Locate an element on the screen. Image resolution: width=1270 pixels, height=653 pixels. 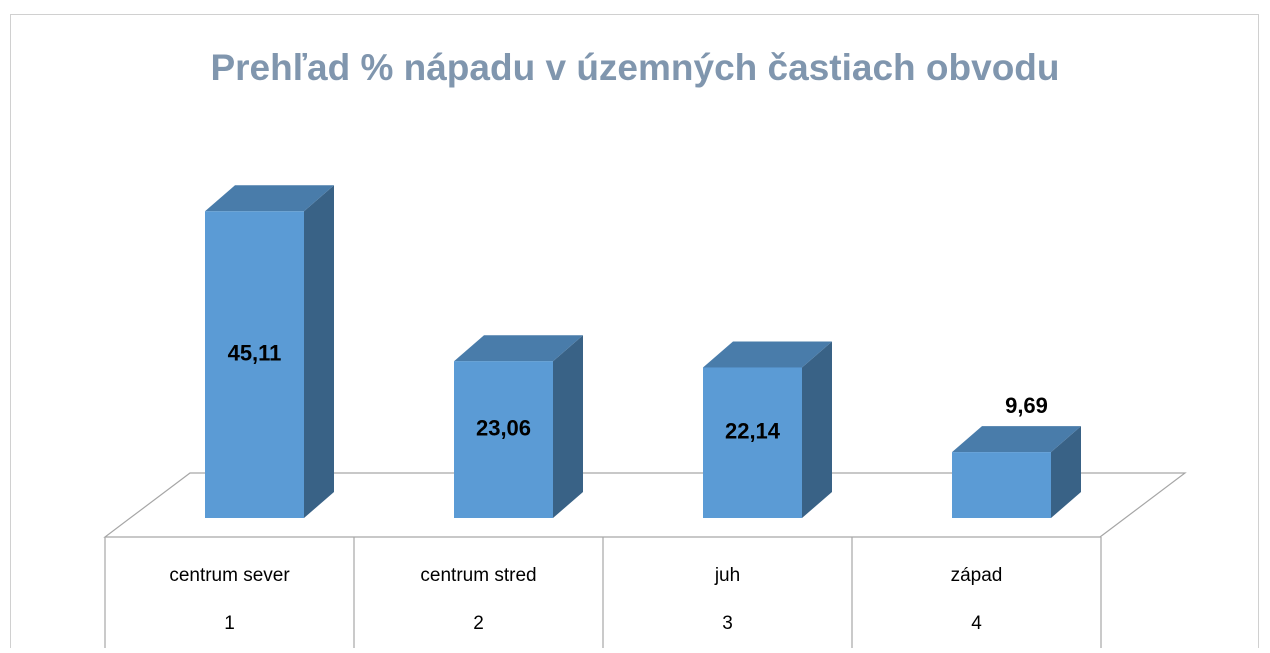
x-tick-label: západ is located at coordinates (977, 575).